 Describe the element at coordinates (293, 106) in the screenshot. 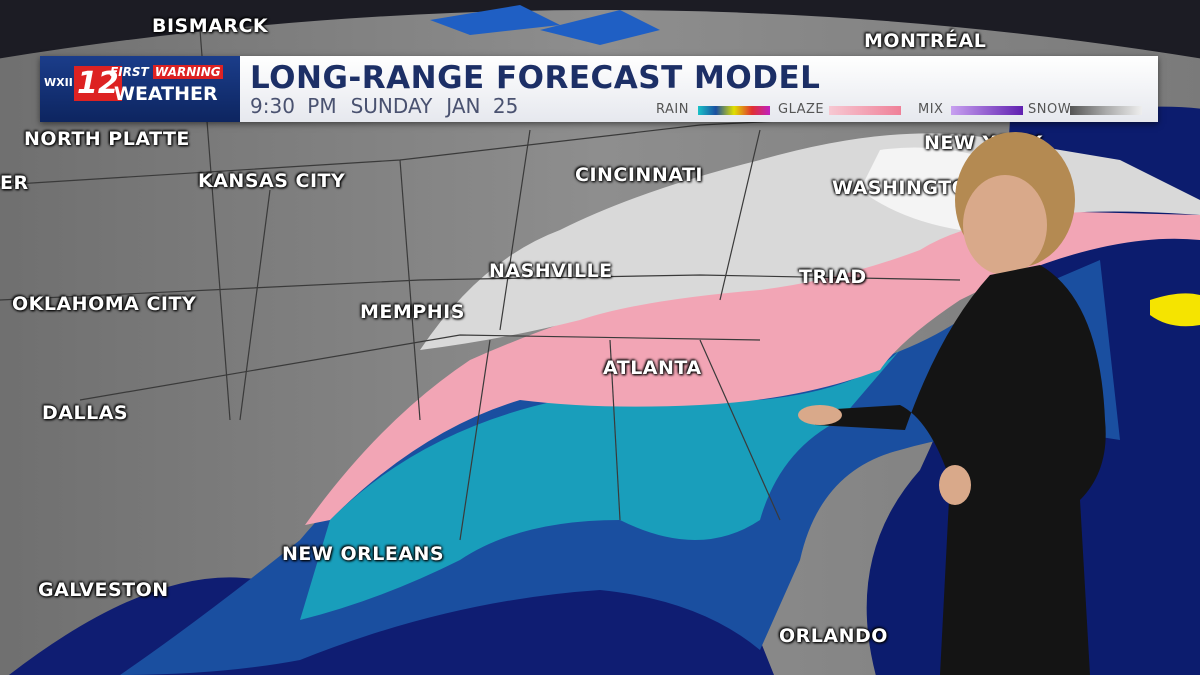

I see `time: 9:30 PM` at that location.